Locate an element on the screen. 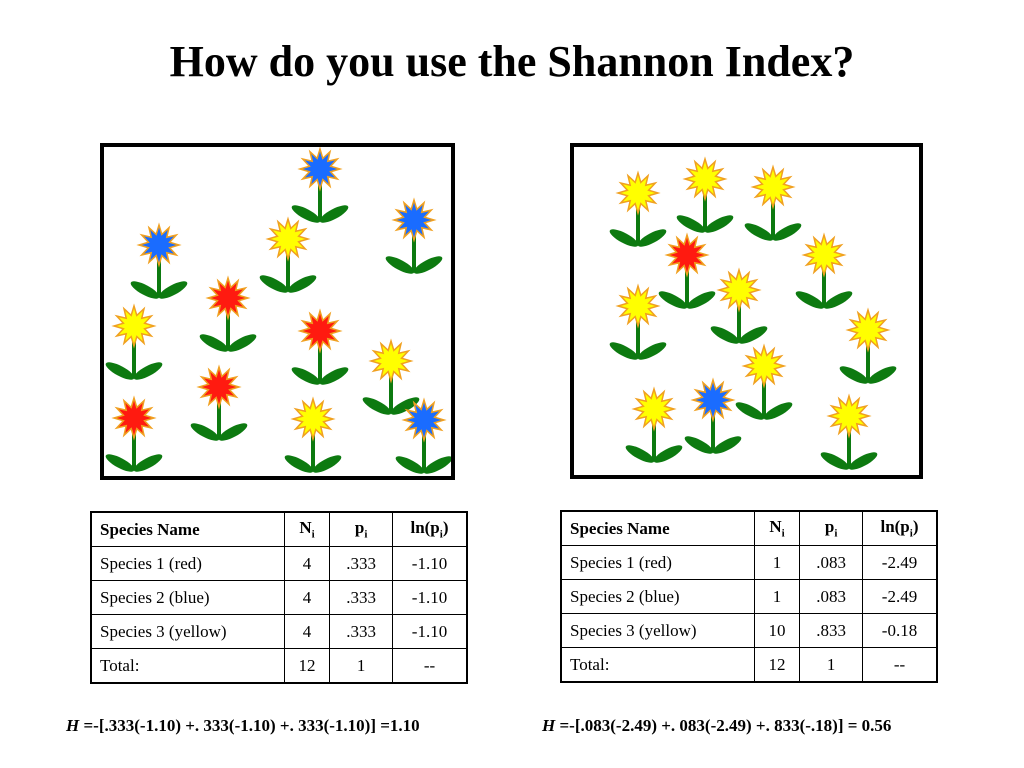  table-row: Species 1 (red) 4 .333 -1.10 is located at coordinates (279, 563).